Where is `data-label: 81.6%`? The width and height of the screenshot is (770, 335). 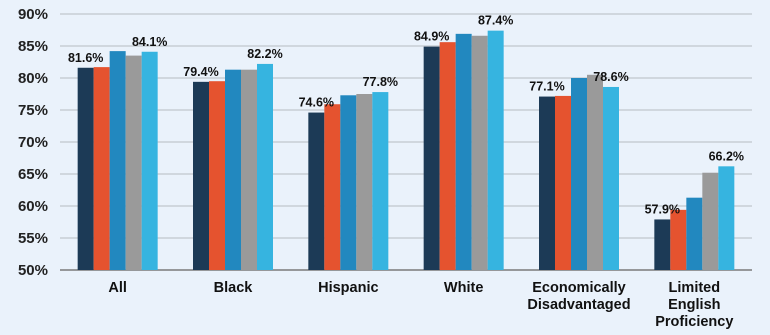
data-label: 81.6% is located at coordinates (85, 58).